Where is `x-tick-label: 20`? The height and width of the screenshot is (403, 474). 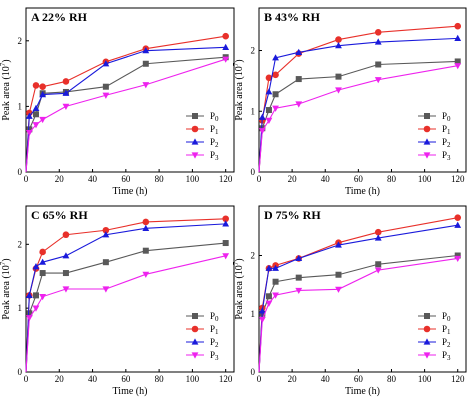 x-tick-label: 20 is located at coordinates (60, 179).